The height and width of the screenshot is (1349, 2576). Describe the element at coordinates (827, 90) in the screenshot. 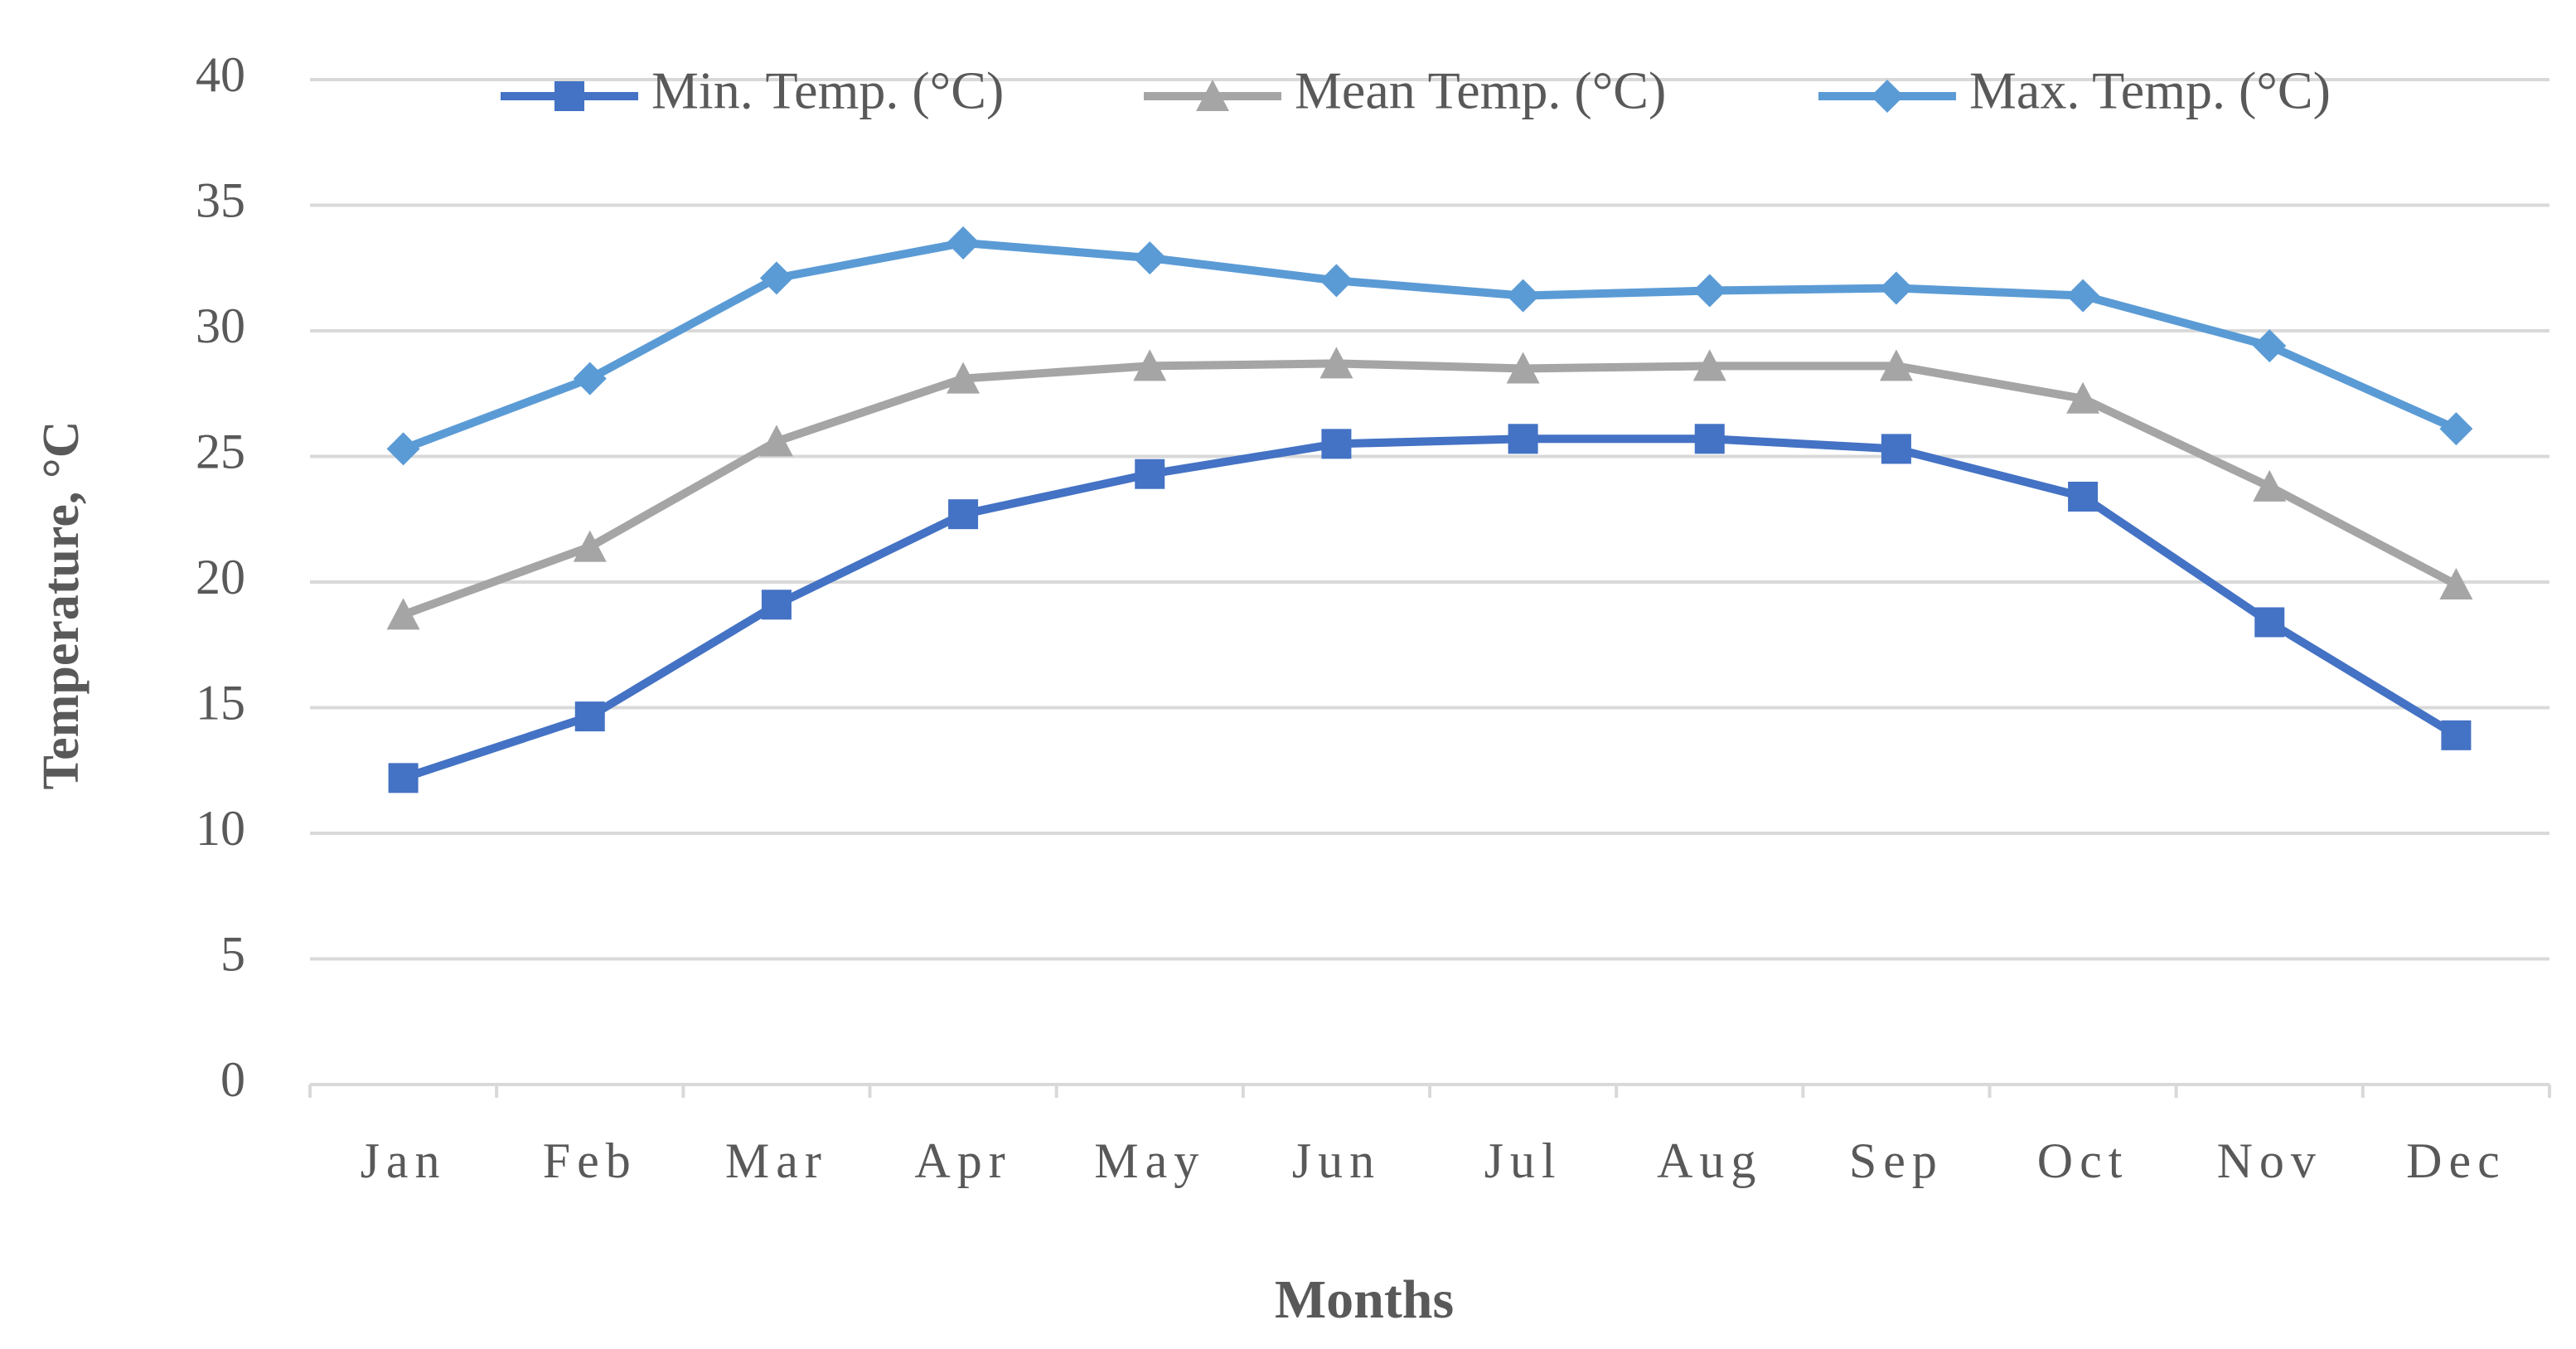

I see `legend-label: Min. Temp. (°C)` at that location.